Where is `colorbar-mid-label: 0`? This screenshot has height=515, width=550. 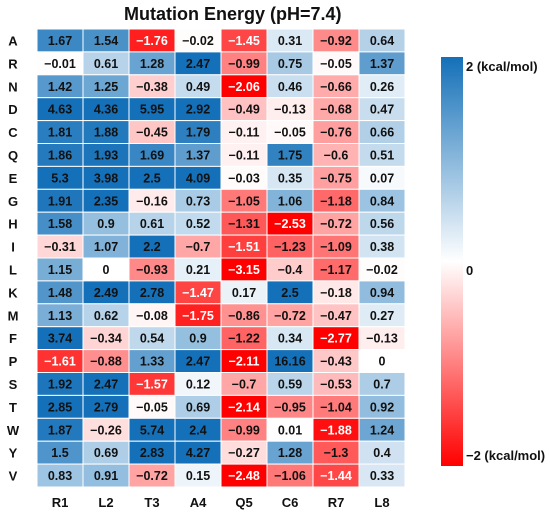
colorbar-mid-label: 0 is located at coordinates (469, 270).